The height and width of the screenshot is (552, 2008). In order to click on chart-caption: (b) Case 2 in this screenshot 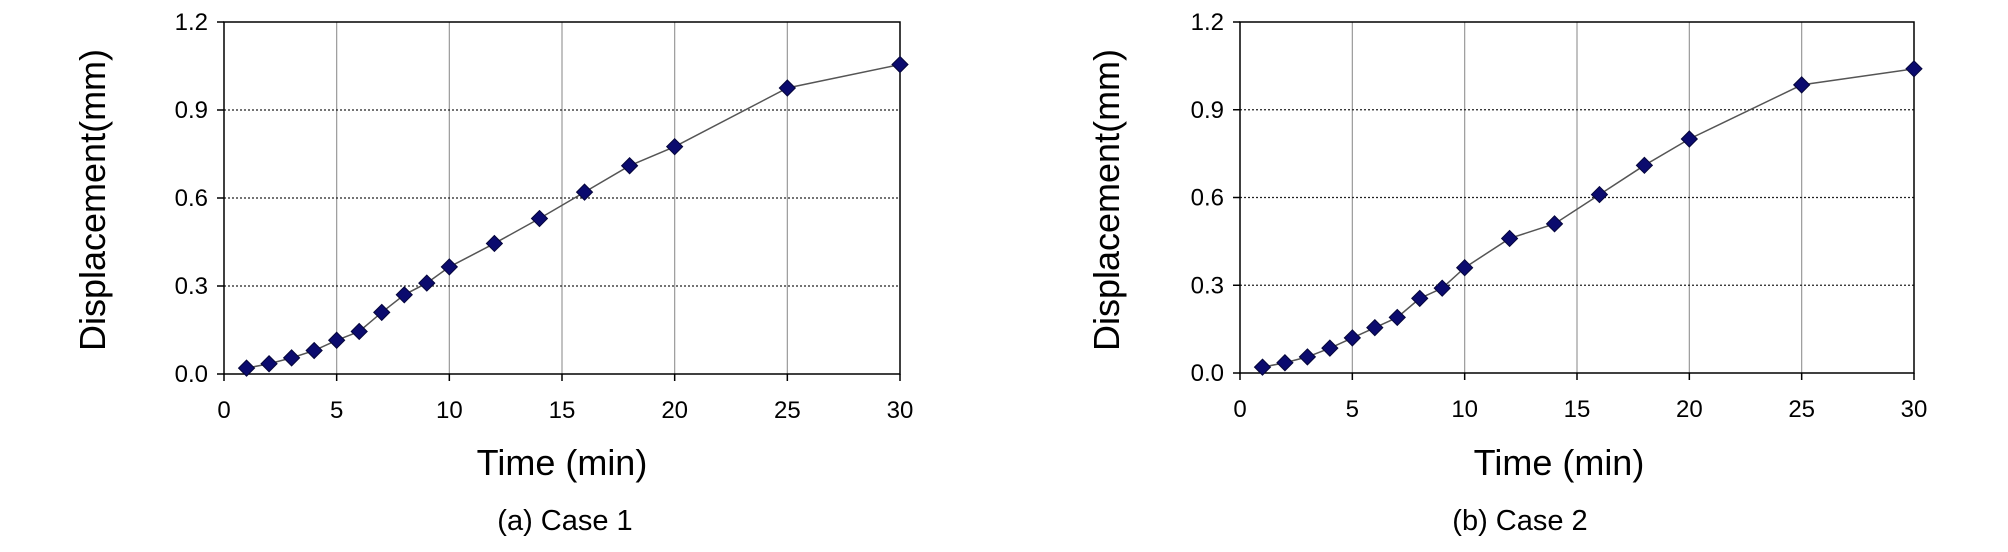, I will do `click(1520, 521)`.